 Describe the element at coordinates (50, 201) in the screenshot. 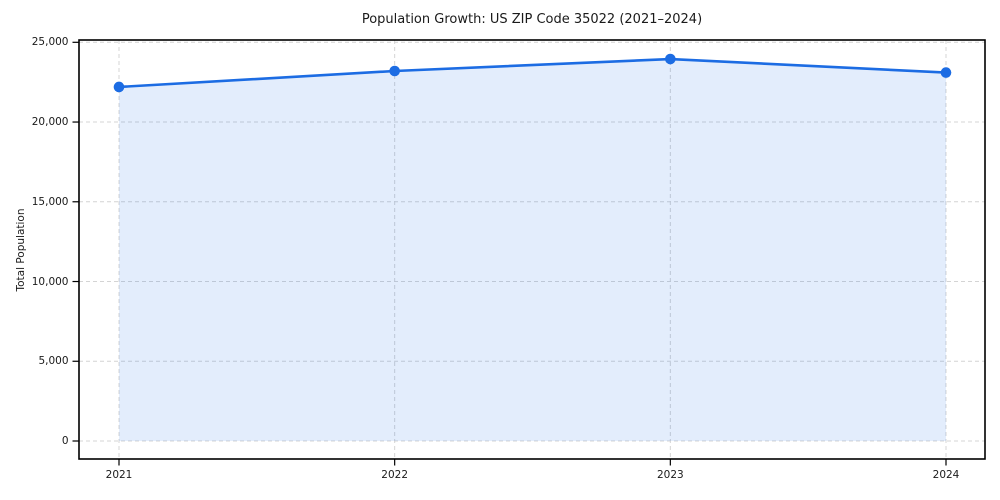

I see `y-tick-label: 15,000` at that location.